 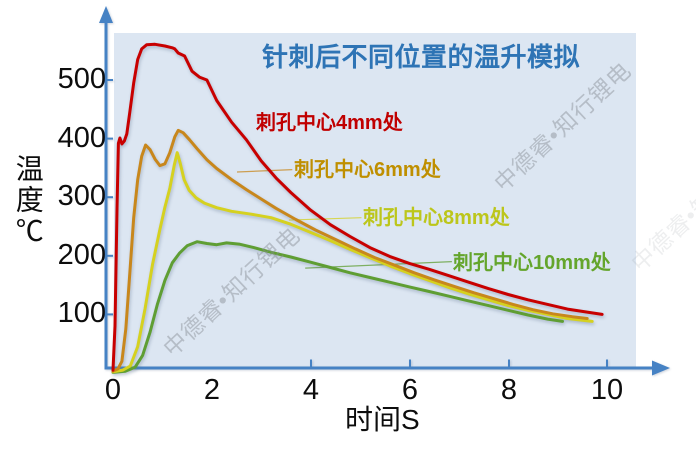 What do you see at coordinates (459, 363) in the screenshot?
I see `x-tick-marks` at bounding box center [459, 363].